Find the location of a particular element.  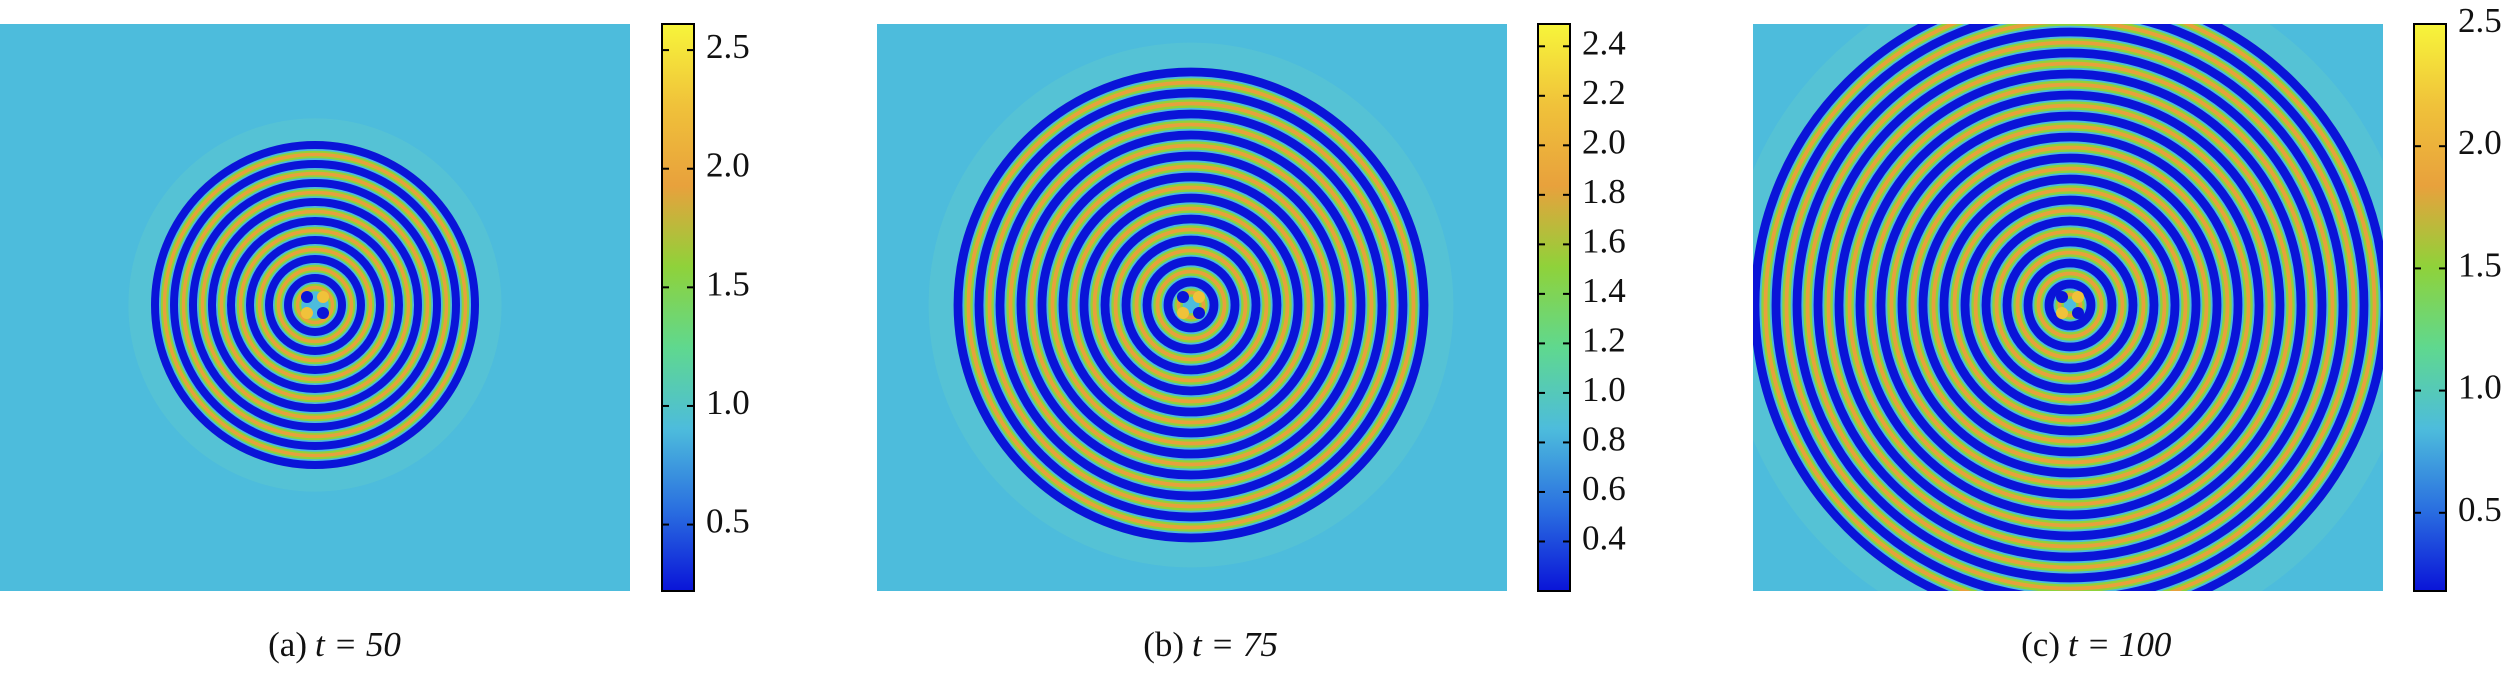

colorbar-tick-label: 0.4 is located at coordinates (1604, 538).